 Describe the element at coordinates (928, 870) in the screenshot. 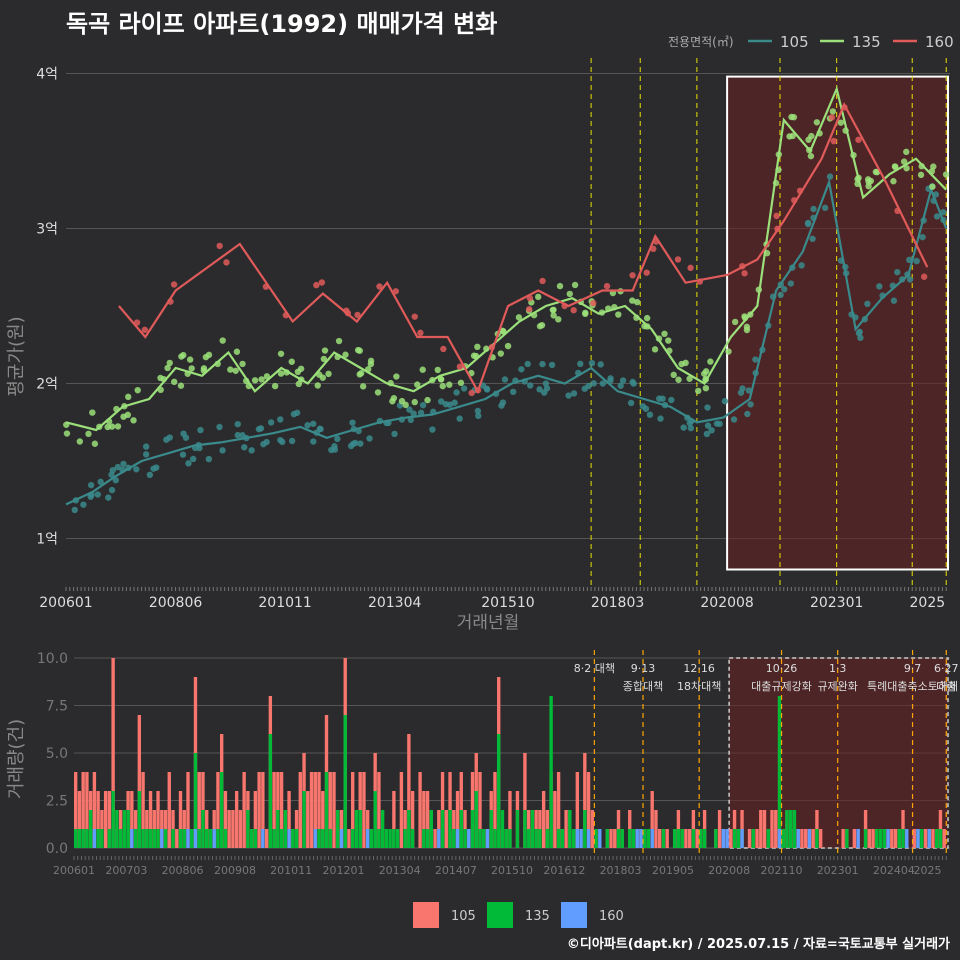

I see `x-tick-label: 2025` at that location.